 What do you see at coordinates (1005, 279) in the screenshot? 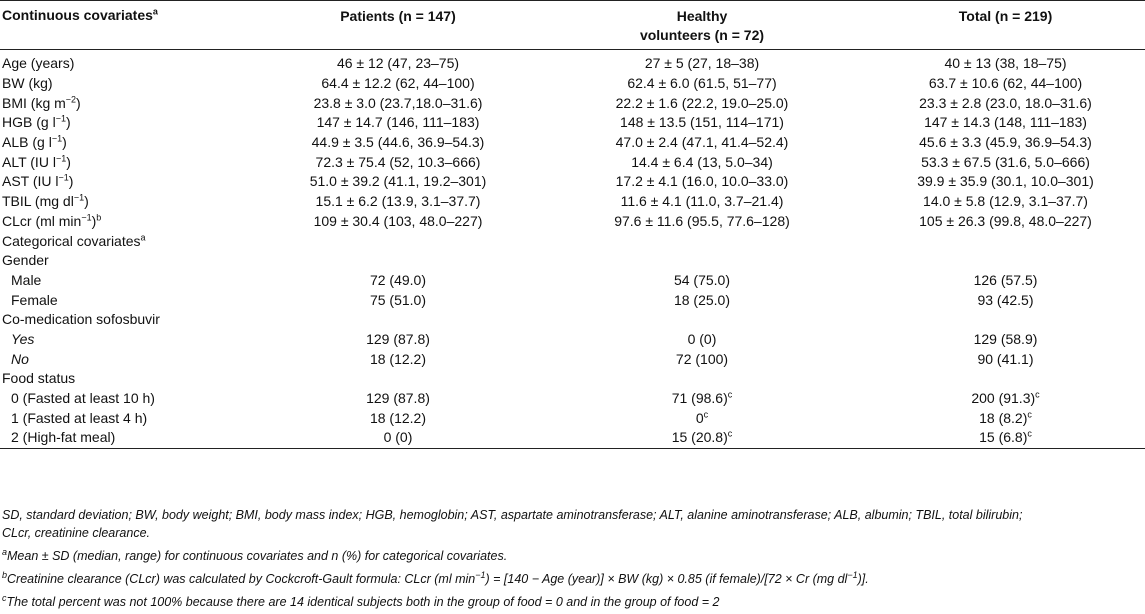
I see `total-value: 126 (57.5)` at bounding box center [1005, 279].